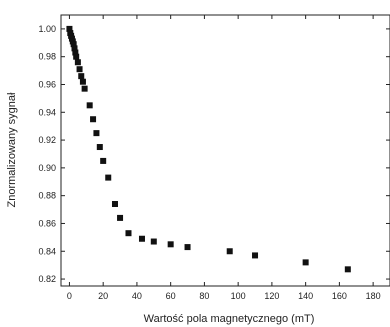  Describe the element at coordinates (271, 296) in the screenshot. I see `x-tick-label: 120` at that location.